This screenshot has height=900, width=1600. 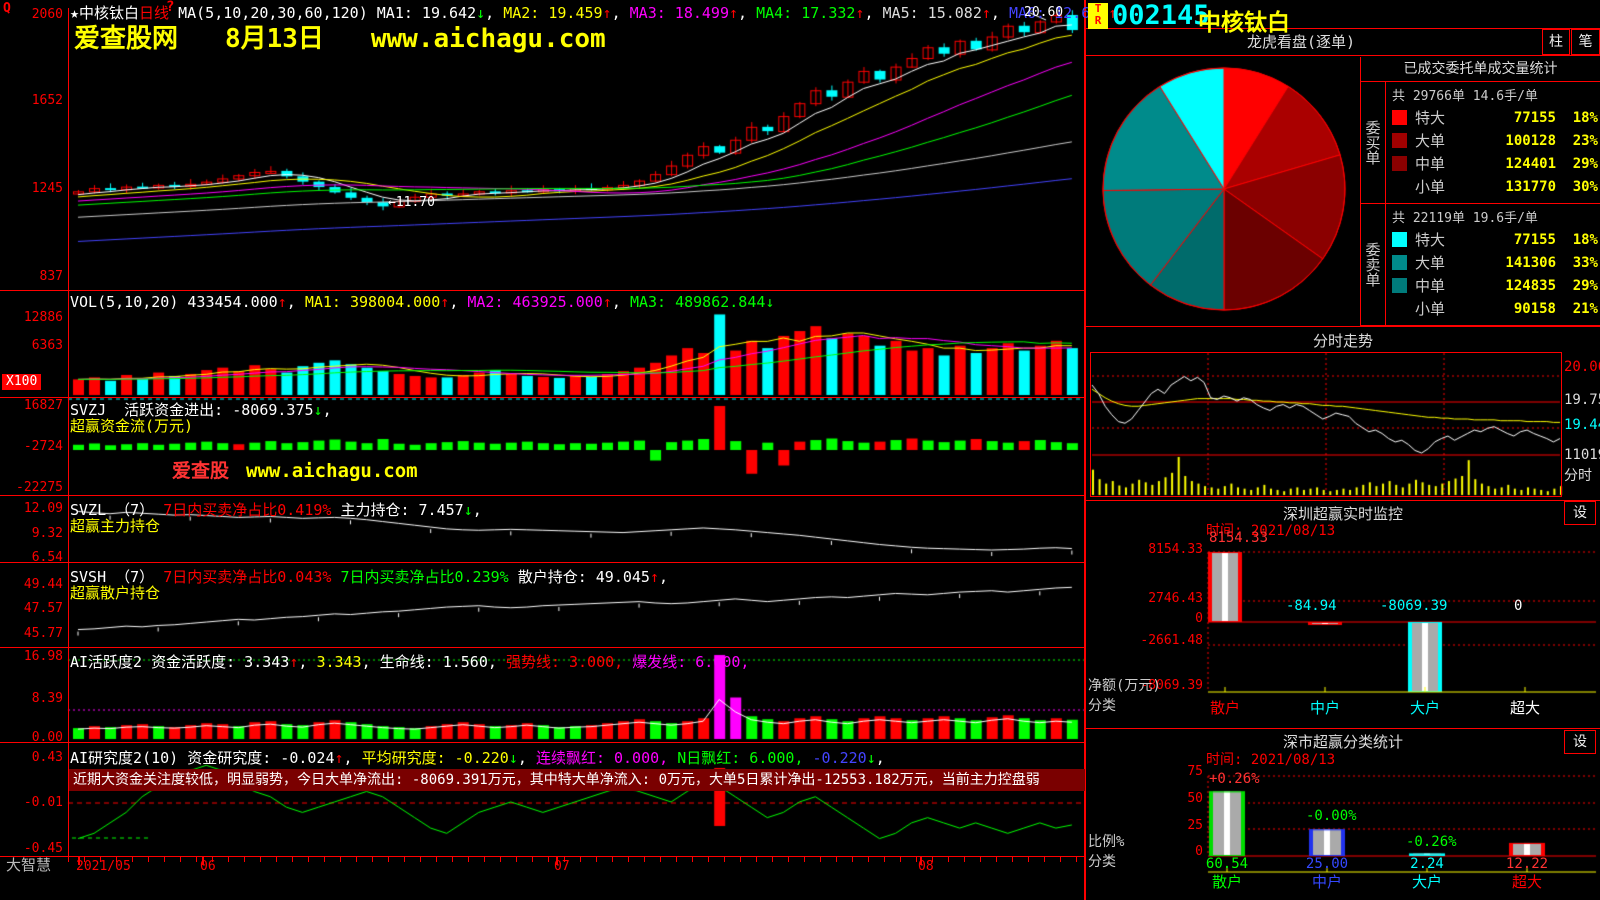 What do you see at coordinates (1480, 69) in the screenshot?
I see `stats-title: 已成交委托单成交量统计` at bounding box center [1480, 69].